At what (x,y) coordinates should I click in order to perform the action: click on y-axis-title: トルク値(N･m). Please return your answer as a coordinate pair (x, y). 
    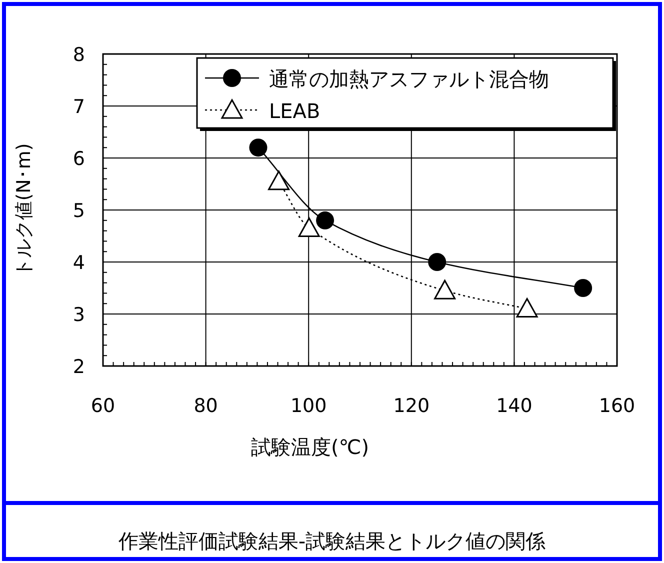
    Looking at the image, I should click on (24, 210).